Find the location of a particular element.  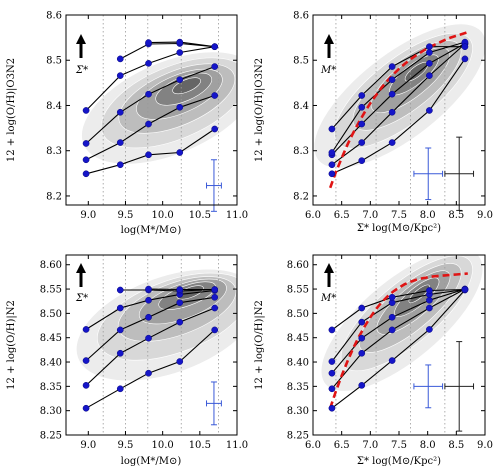

y-tick-label: 8.50 is located at coordinates (298, 314).